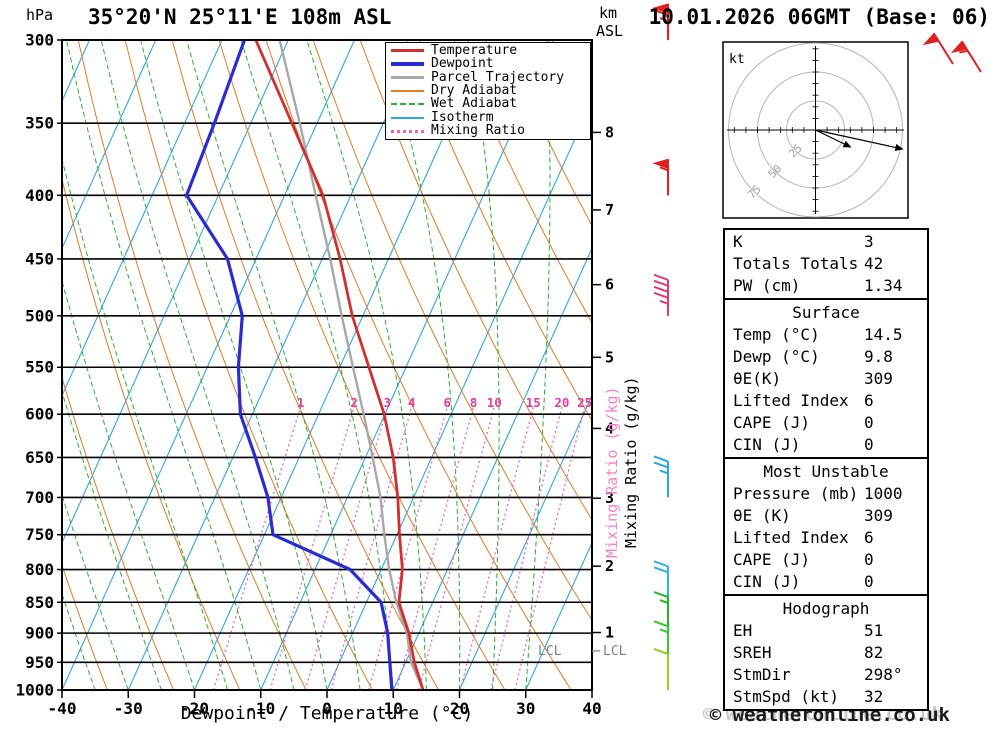  Describe the element at coordinates (738, 241) in the screenshot. I see `table-key: K` at that location.